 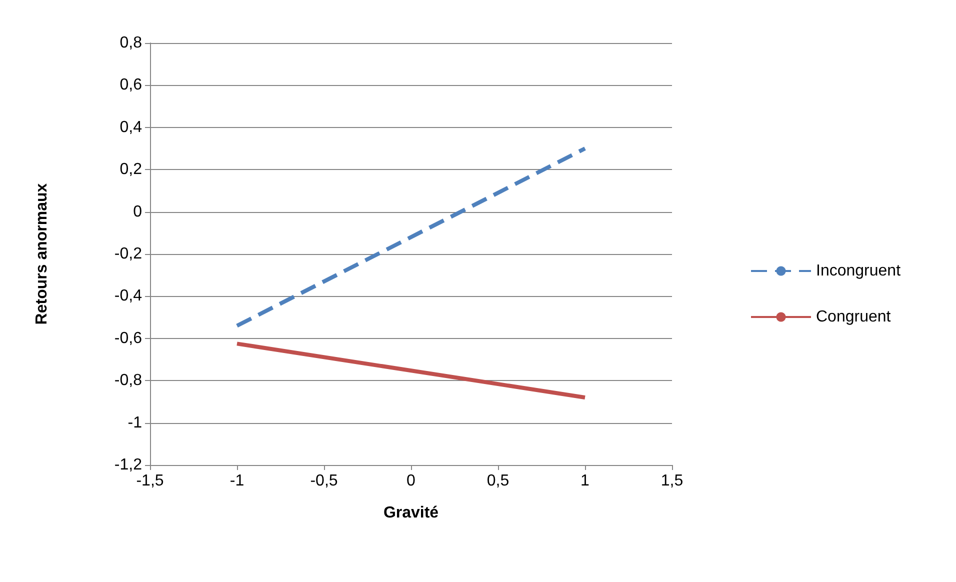 What do you see at coordinates (128, 254) in the screenshot?
I see `y-tick-label: -0,2` at bounding box center [128, 254].